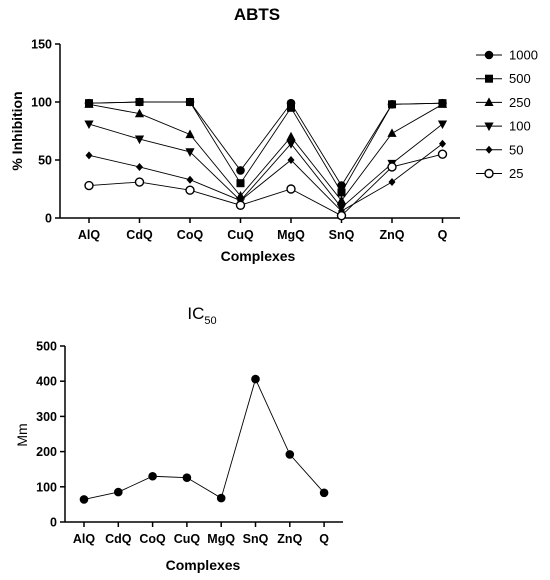 The width and height of the screenshot is (550, 580). What do you see at coordinates (17, 130) in the screenshot?
I see `abts-y-axis-label: % Inhibition` at bounding box center [17, 130].